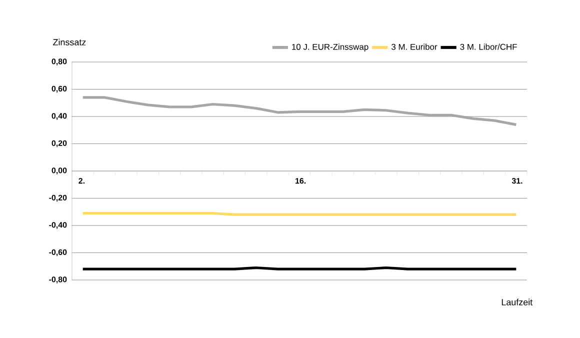 The image size is (580, 338). Describe the element at coordinates (517, 302) in the screenshot. I see `x-axis-title: Laufzeit` at that location.